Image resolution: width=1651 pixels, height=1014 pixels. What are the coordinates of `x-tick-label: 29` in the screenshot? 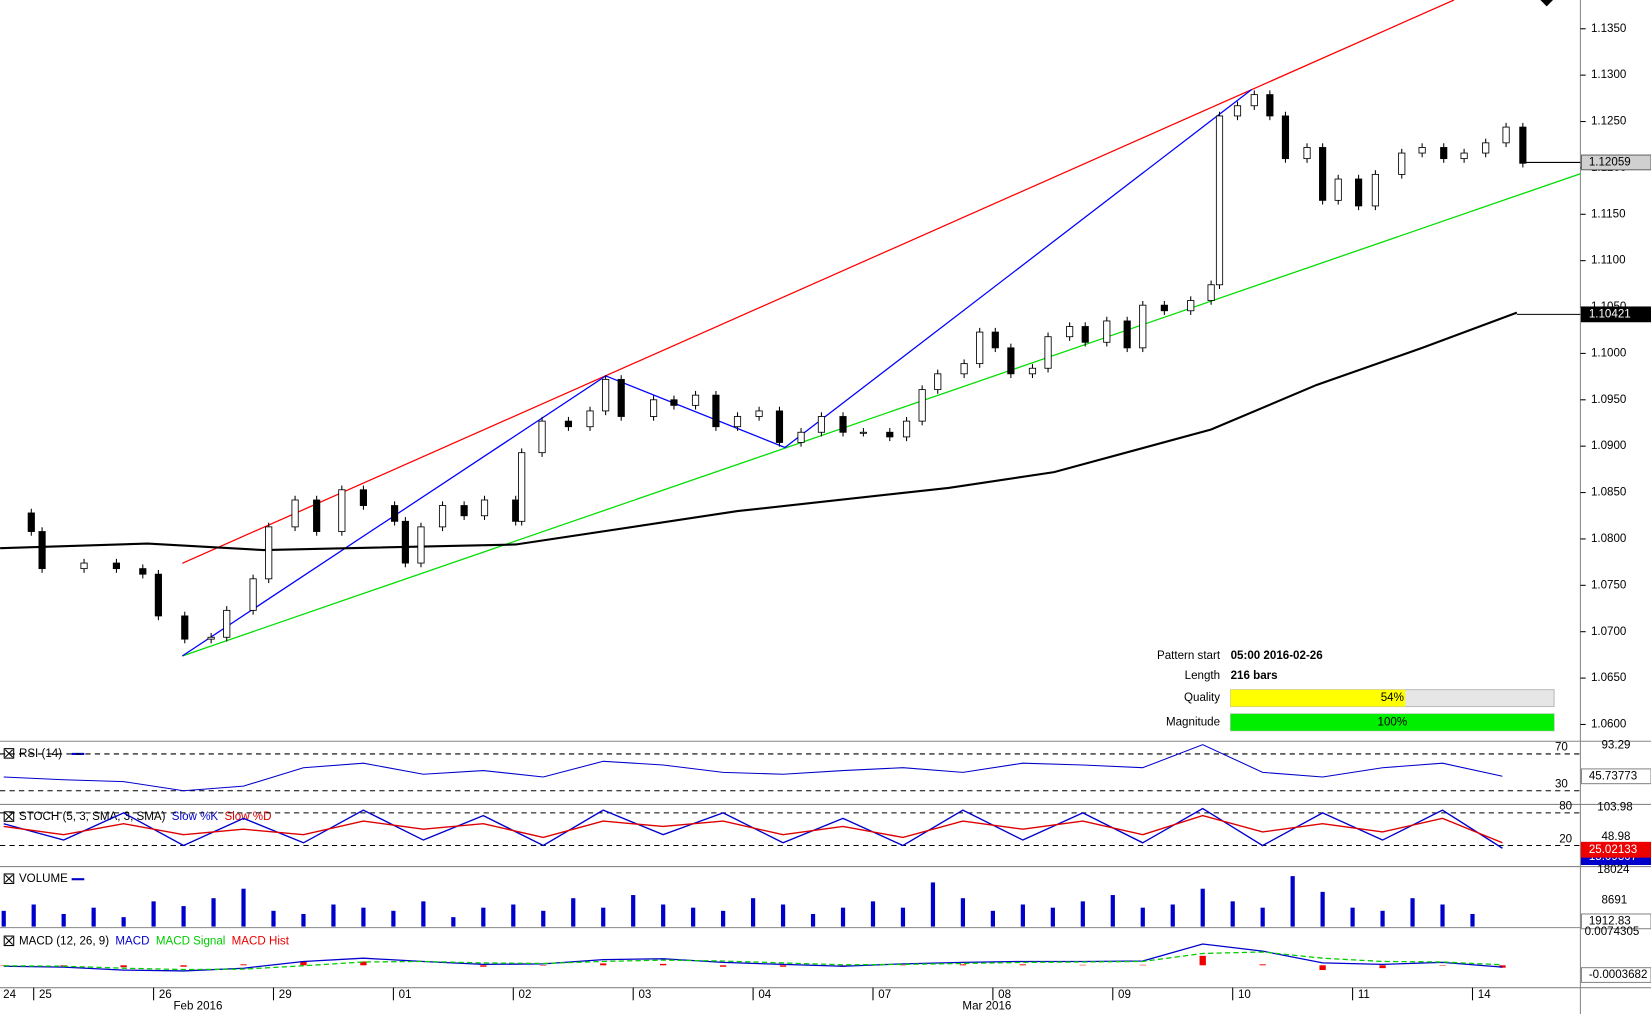 It's located at (285, 995).